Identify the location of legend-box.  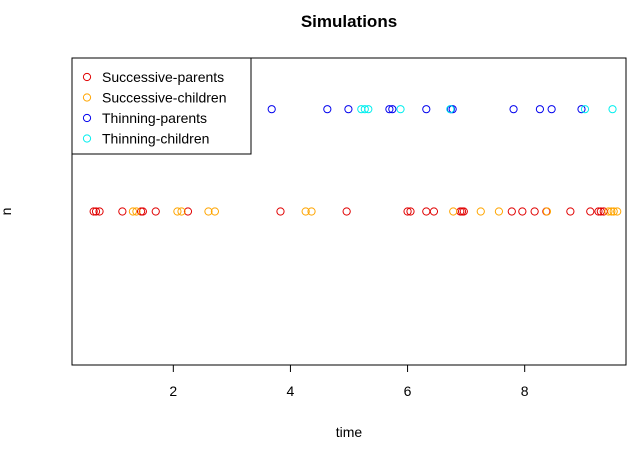
(161, 106).